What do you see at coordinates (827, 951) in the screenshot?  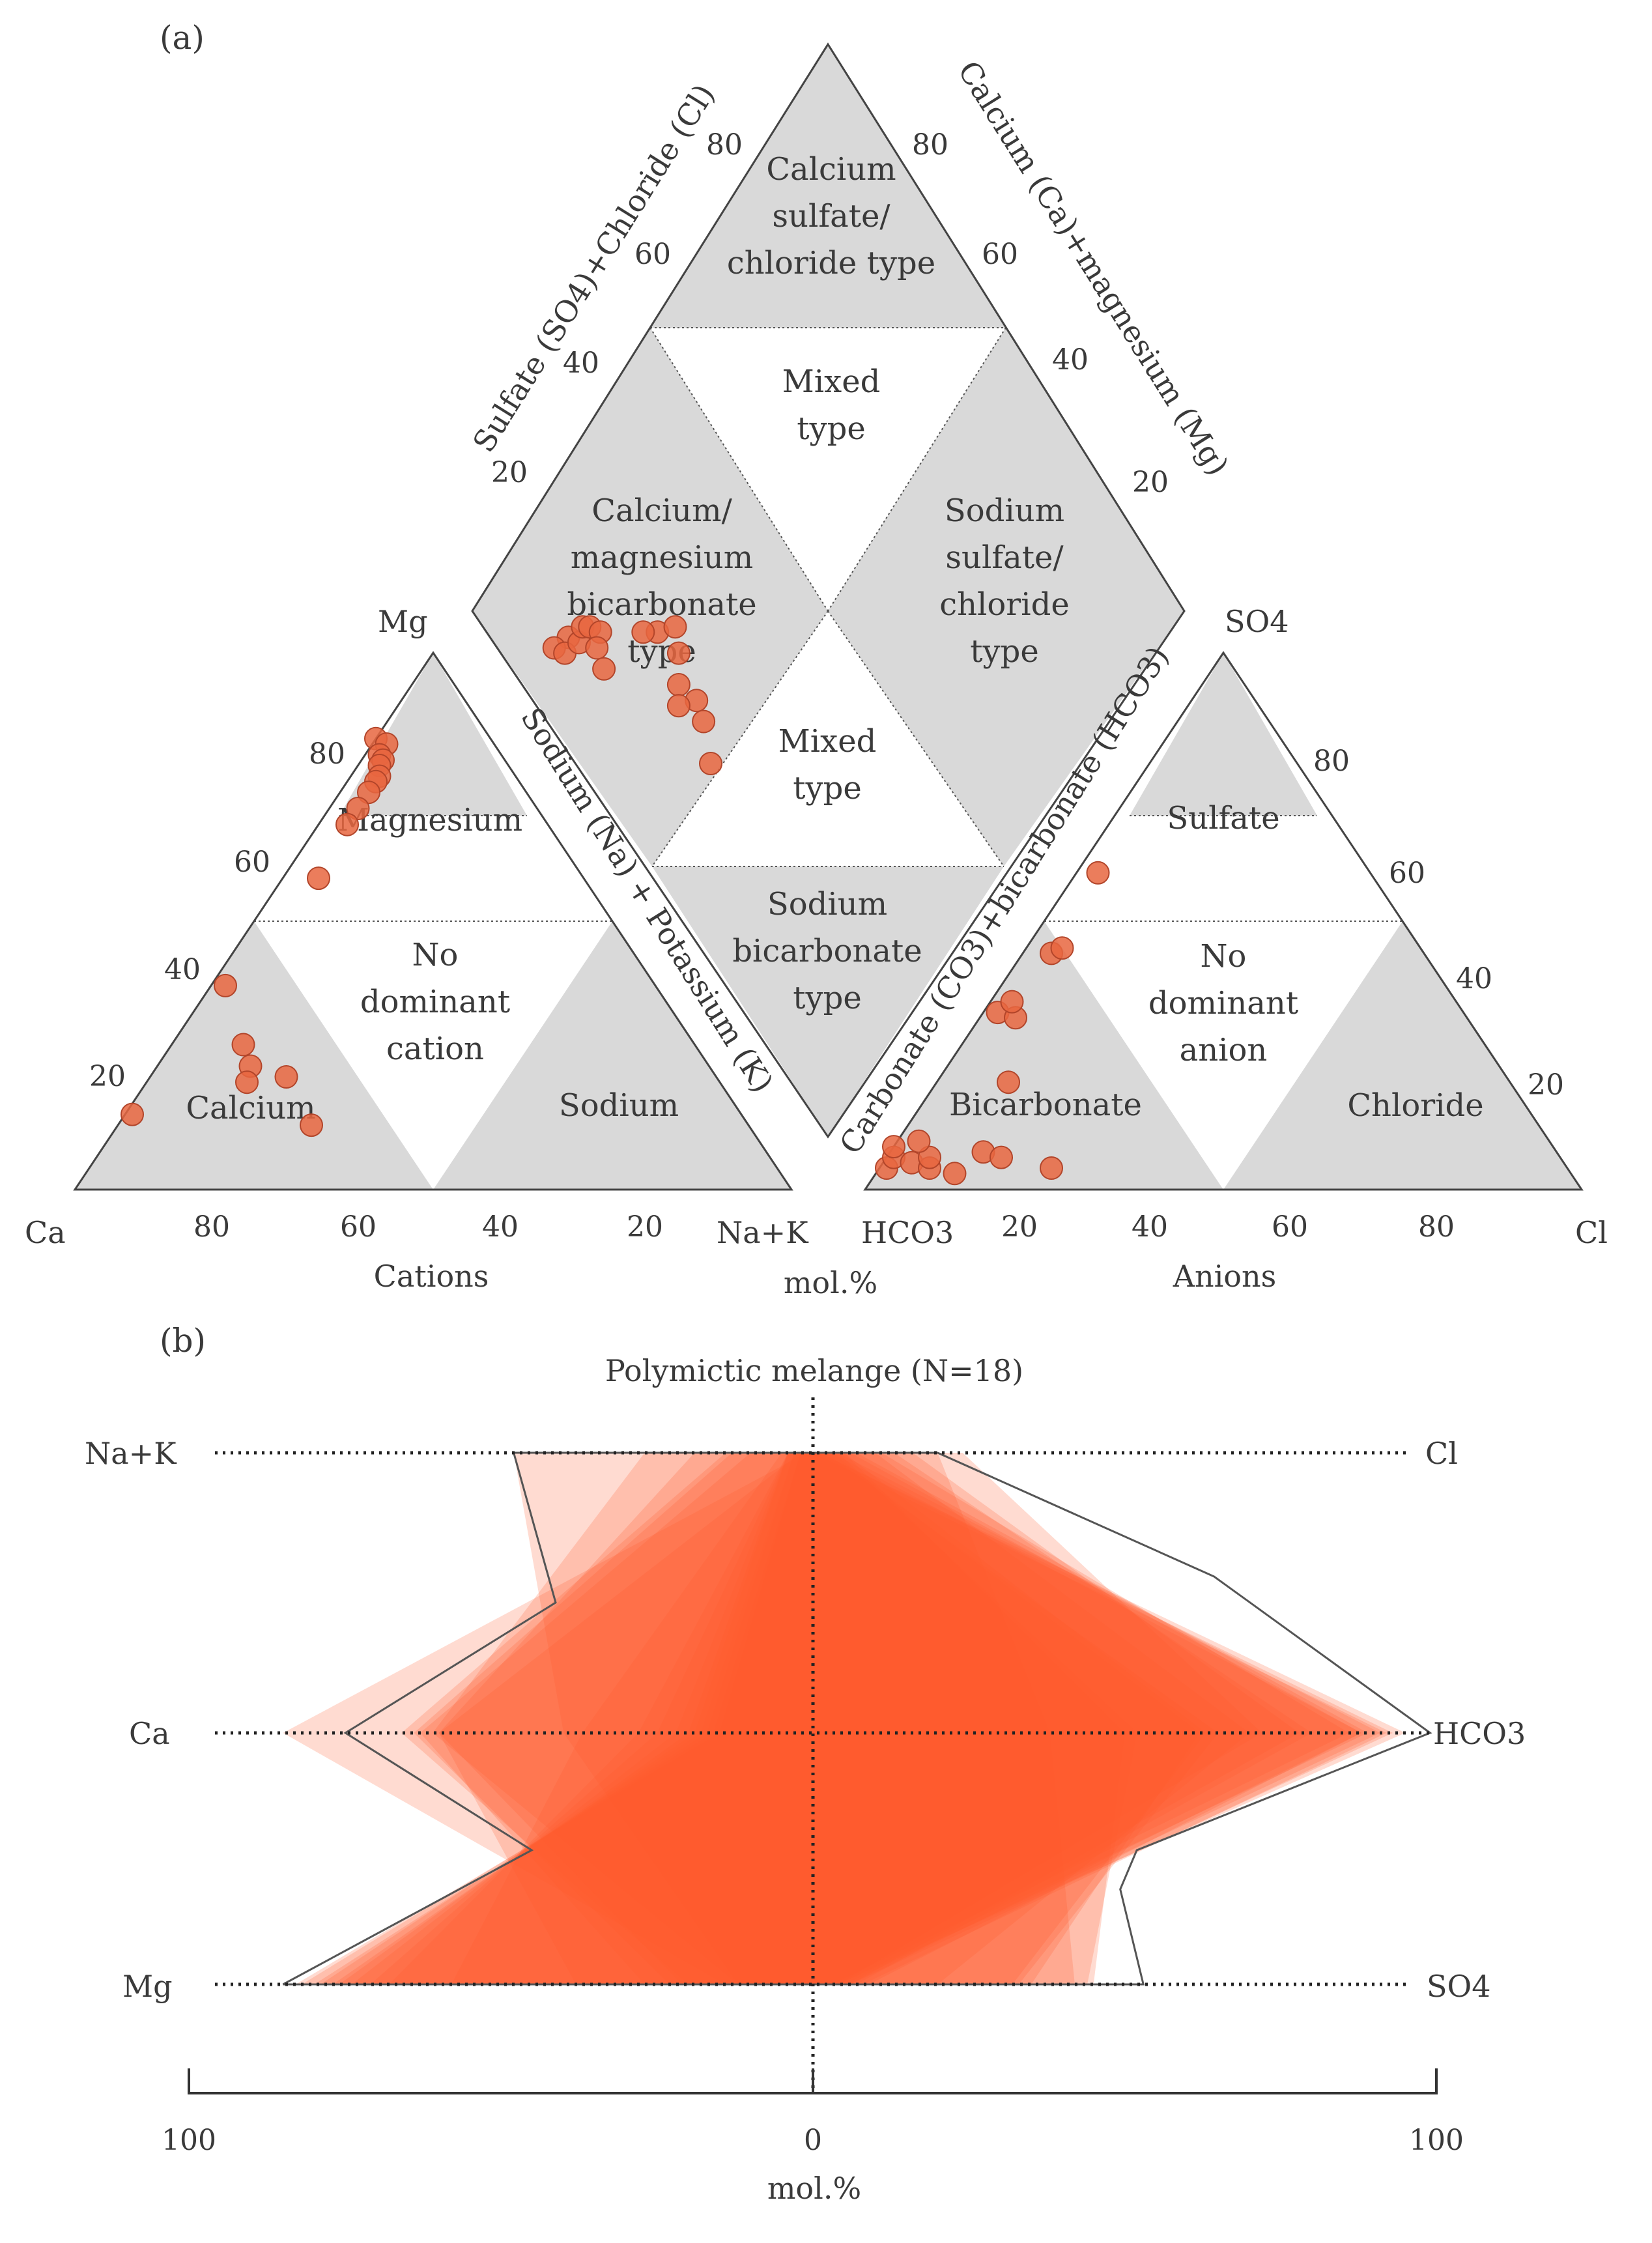 I see `diamond-region-label-6: Sodium bicarbonate type` at bounding box center [827, 951].